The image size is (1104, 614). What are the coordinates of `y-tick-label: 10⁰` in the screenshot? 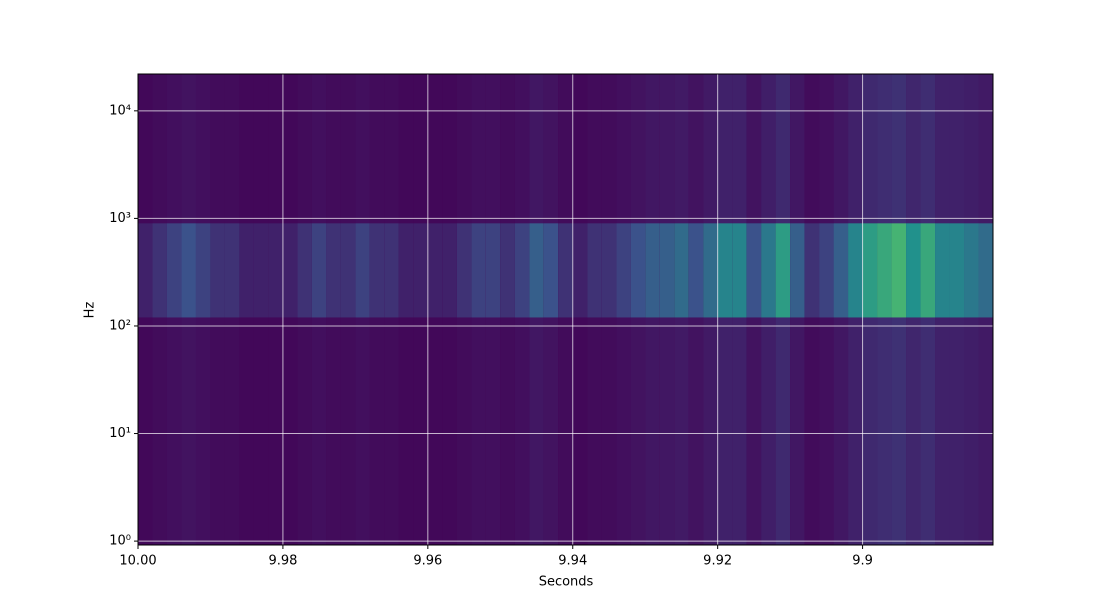 It's located at (120, 541).